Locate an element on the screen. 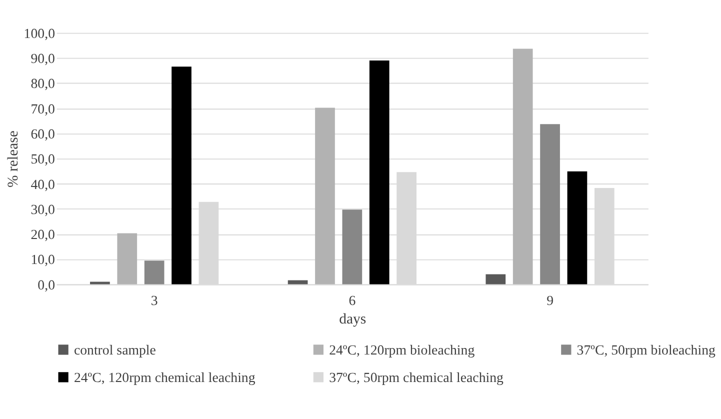  legend-label: 37ºC, 50rpm bioleaching is located at coordinates (646, 350).